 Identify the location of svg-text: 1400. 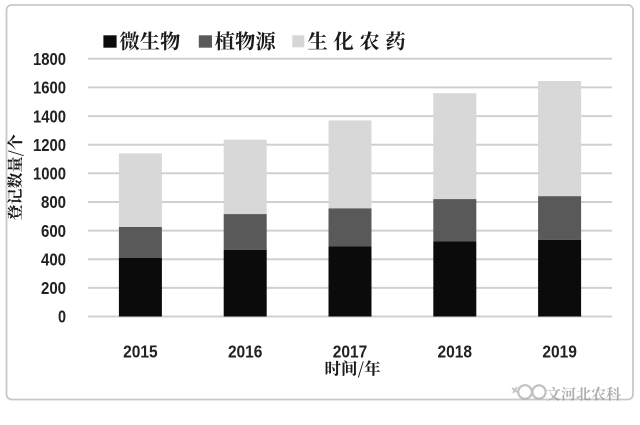
(49, 116).